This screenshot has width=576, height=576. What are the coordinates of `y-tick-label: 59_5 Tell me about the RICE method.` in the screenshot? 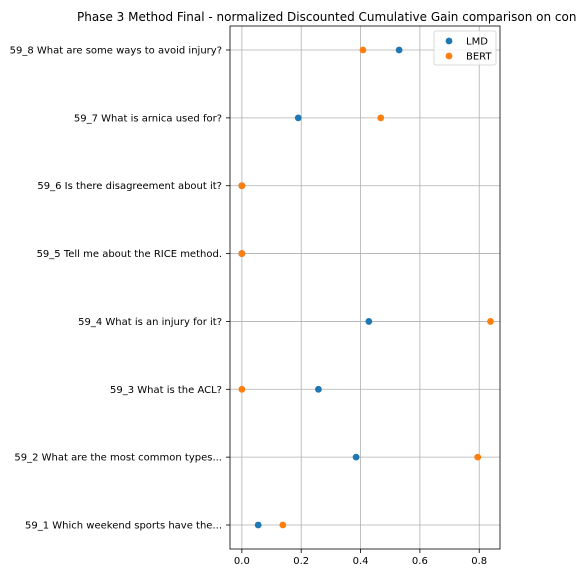 It's located at (129, 254).